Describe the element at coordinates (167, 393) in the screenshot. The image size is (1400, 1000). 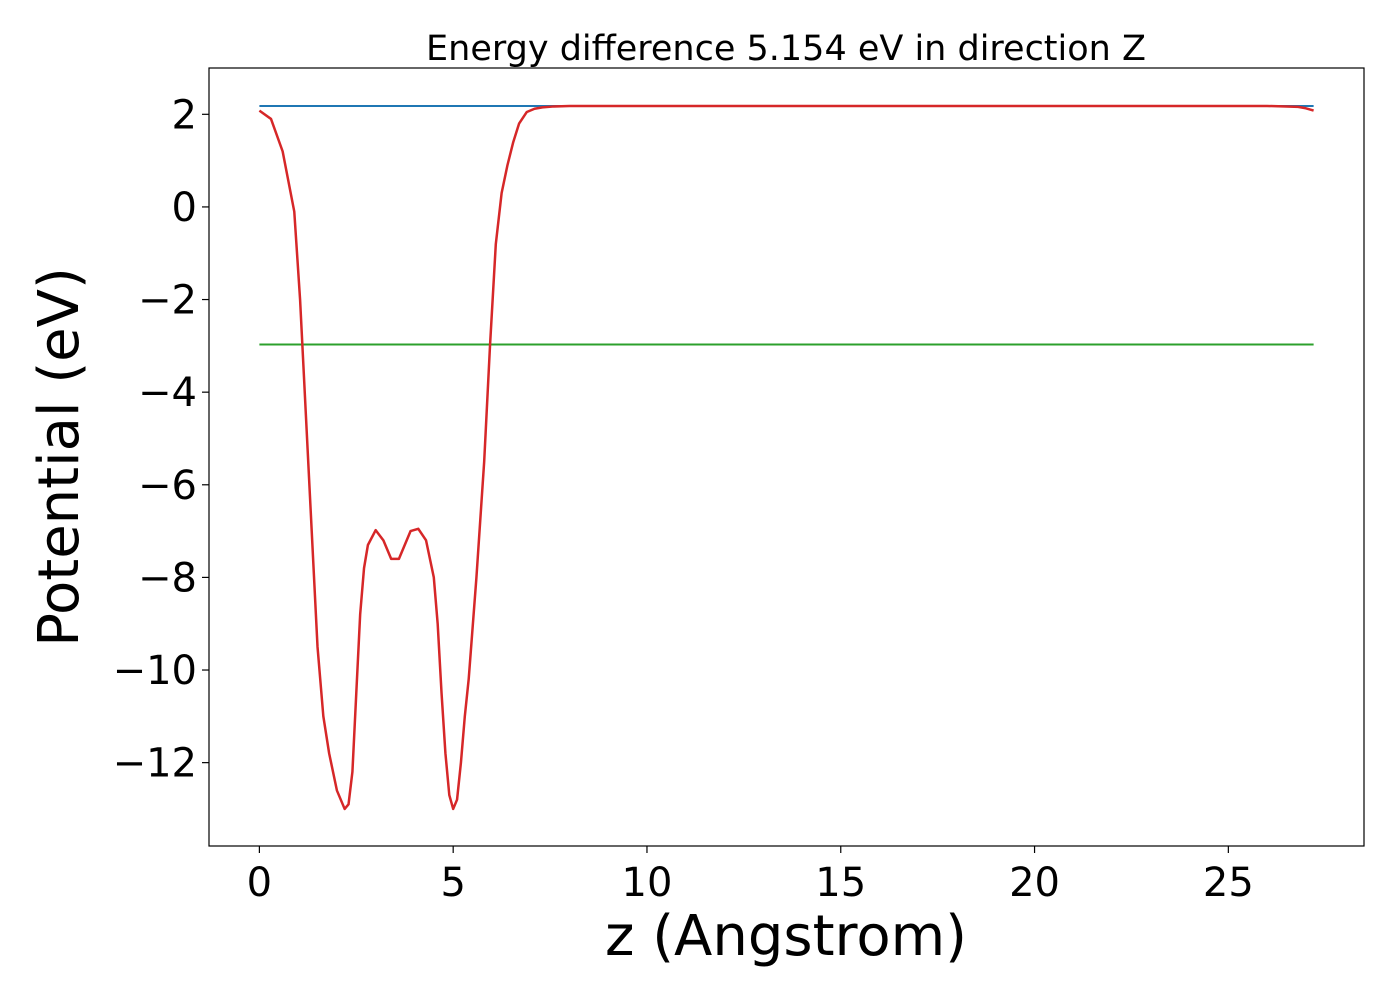
I see `y-tick-label: −4` at that location.